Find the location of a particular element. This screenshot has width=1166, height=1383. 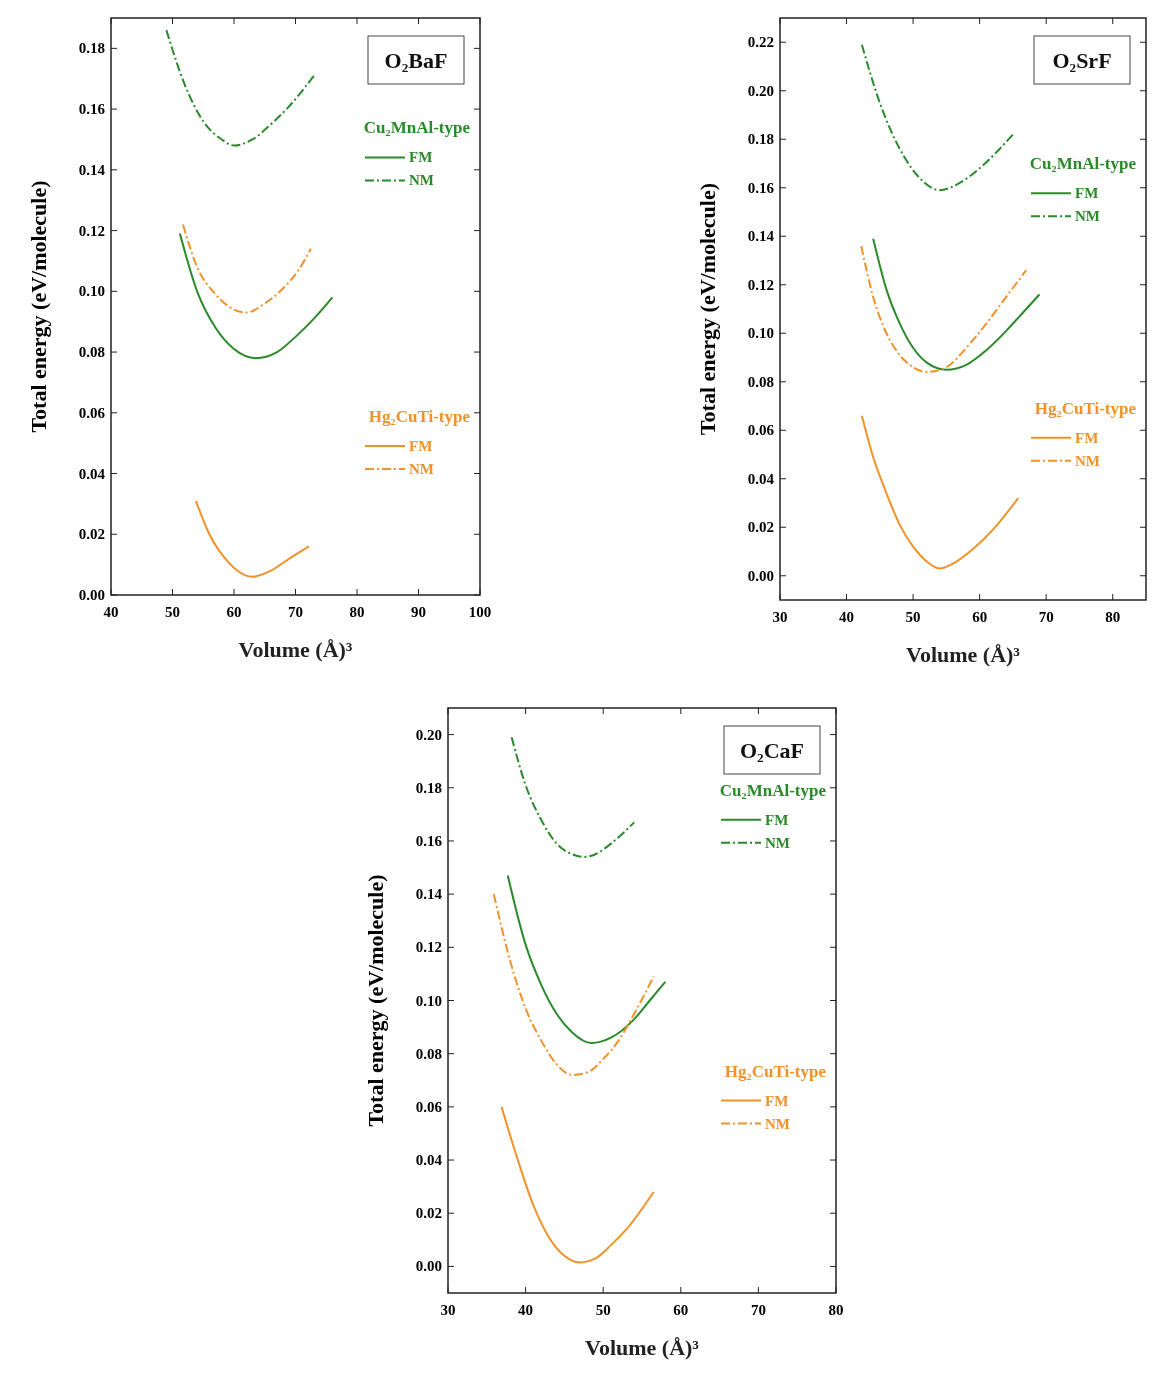

text: O₂BaF is located at coordinates (416, 60).